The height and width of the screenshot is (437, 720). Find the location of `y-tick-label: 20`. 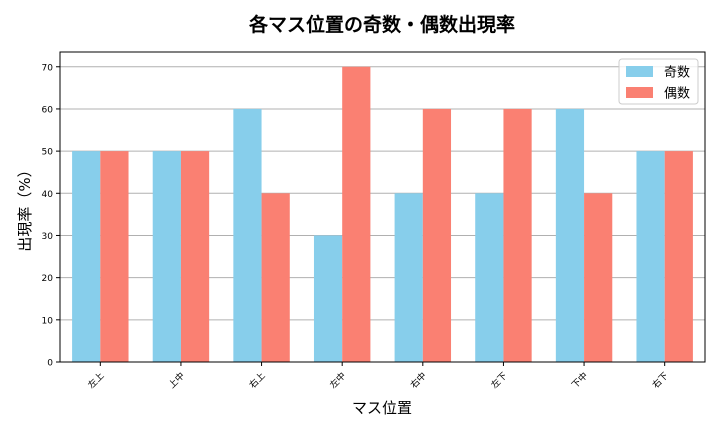

y-tick-label: 20 is located at coordinates (48, 279).